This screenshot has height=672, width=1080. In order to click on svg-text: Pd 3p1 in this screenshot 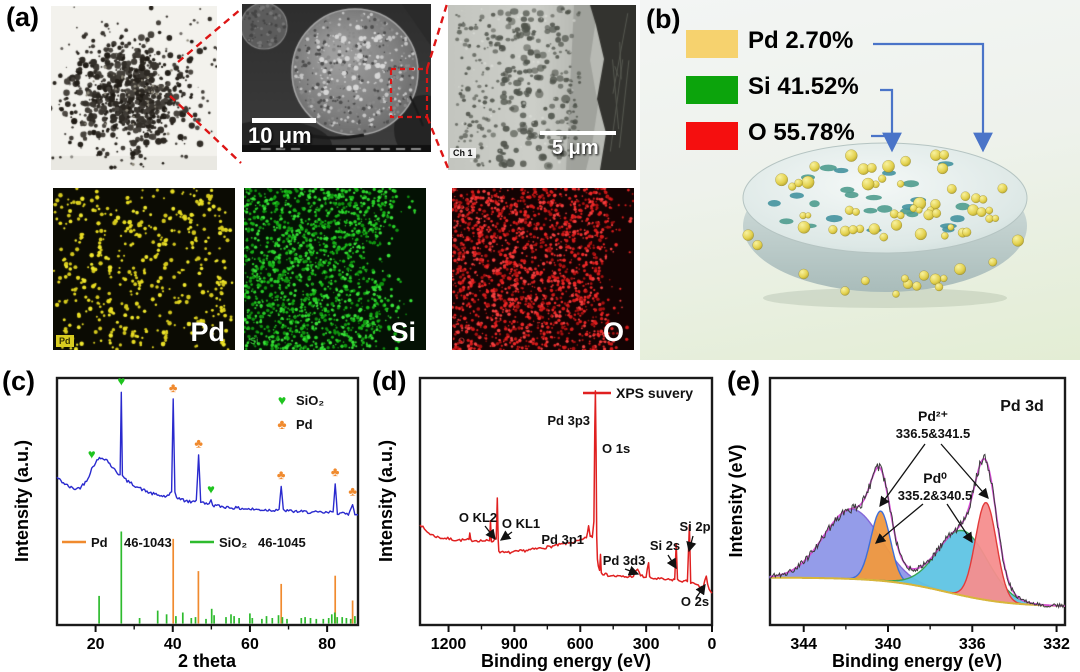, I will do `click(562, 539)`.